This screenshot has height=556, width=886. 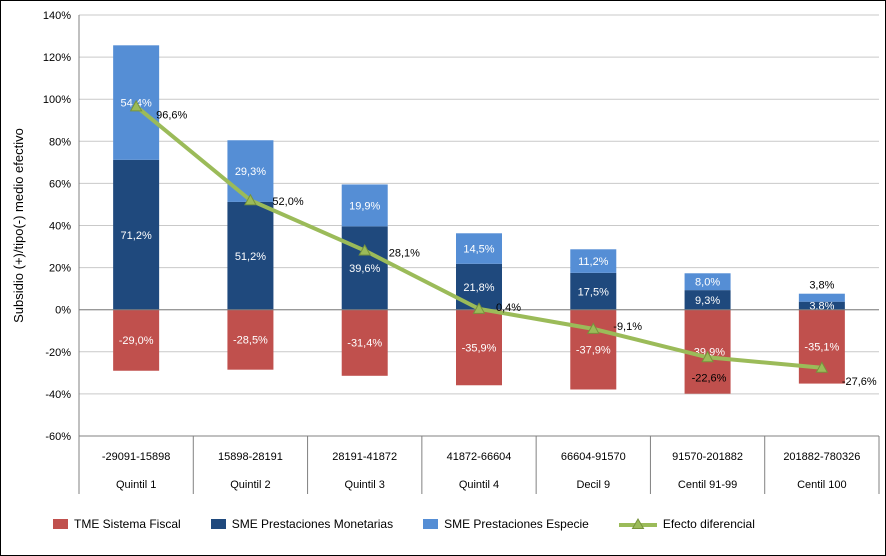 What do you see at coordinates (821, 457) in the screenshot?
I see `category-range-label: 201882-780326` at bounding box center [821, 457].